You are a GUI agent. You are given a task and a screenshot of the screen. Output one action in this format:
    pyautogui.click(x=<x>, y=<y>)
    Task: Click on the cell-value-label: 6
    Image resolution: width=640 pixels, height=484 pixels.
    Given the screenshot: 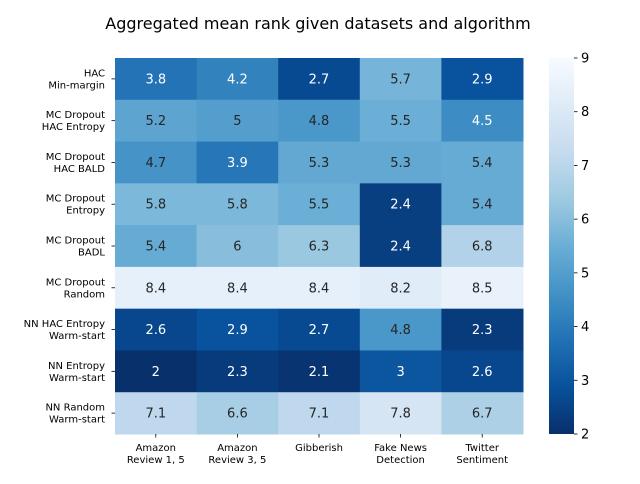 What is the action you would take?
    pyautogui.click(x=237, y=247)
    